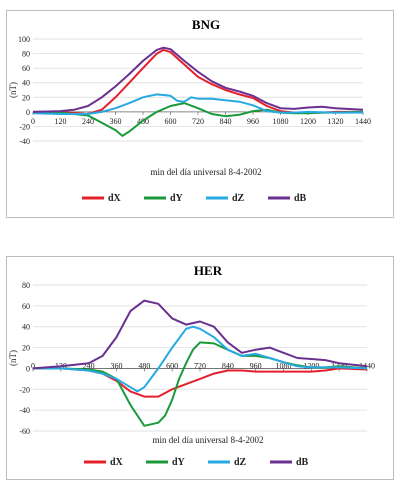  What do you see at coordinates (24, 39) in the screenshot?
I see `y-tick-label: 100` at bounding box center [24, 39].